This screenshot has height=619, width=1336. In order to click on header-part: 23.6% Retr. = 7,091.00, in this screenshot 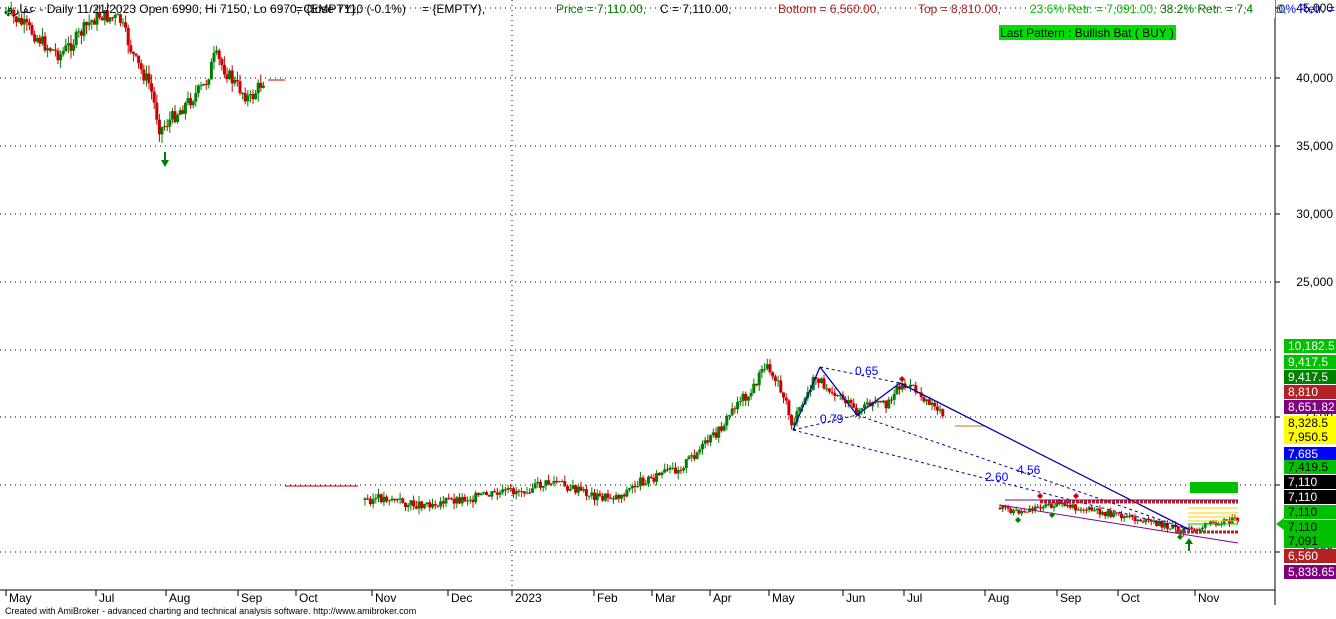, I will do `click(1093, 9)`.